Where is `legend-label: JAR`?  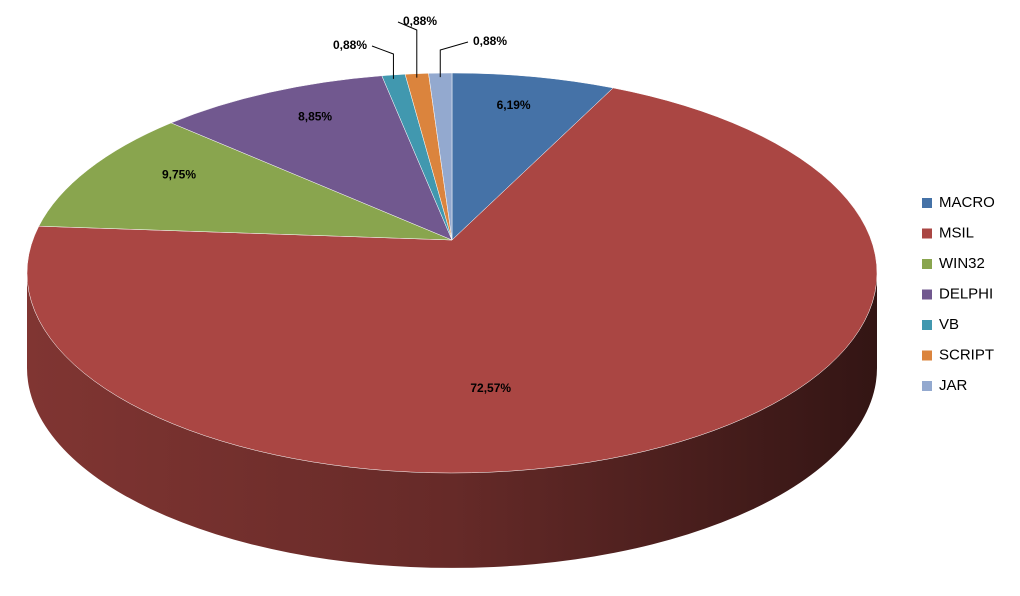 legend-label: JAR is located at coordinates (953, 385).